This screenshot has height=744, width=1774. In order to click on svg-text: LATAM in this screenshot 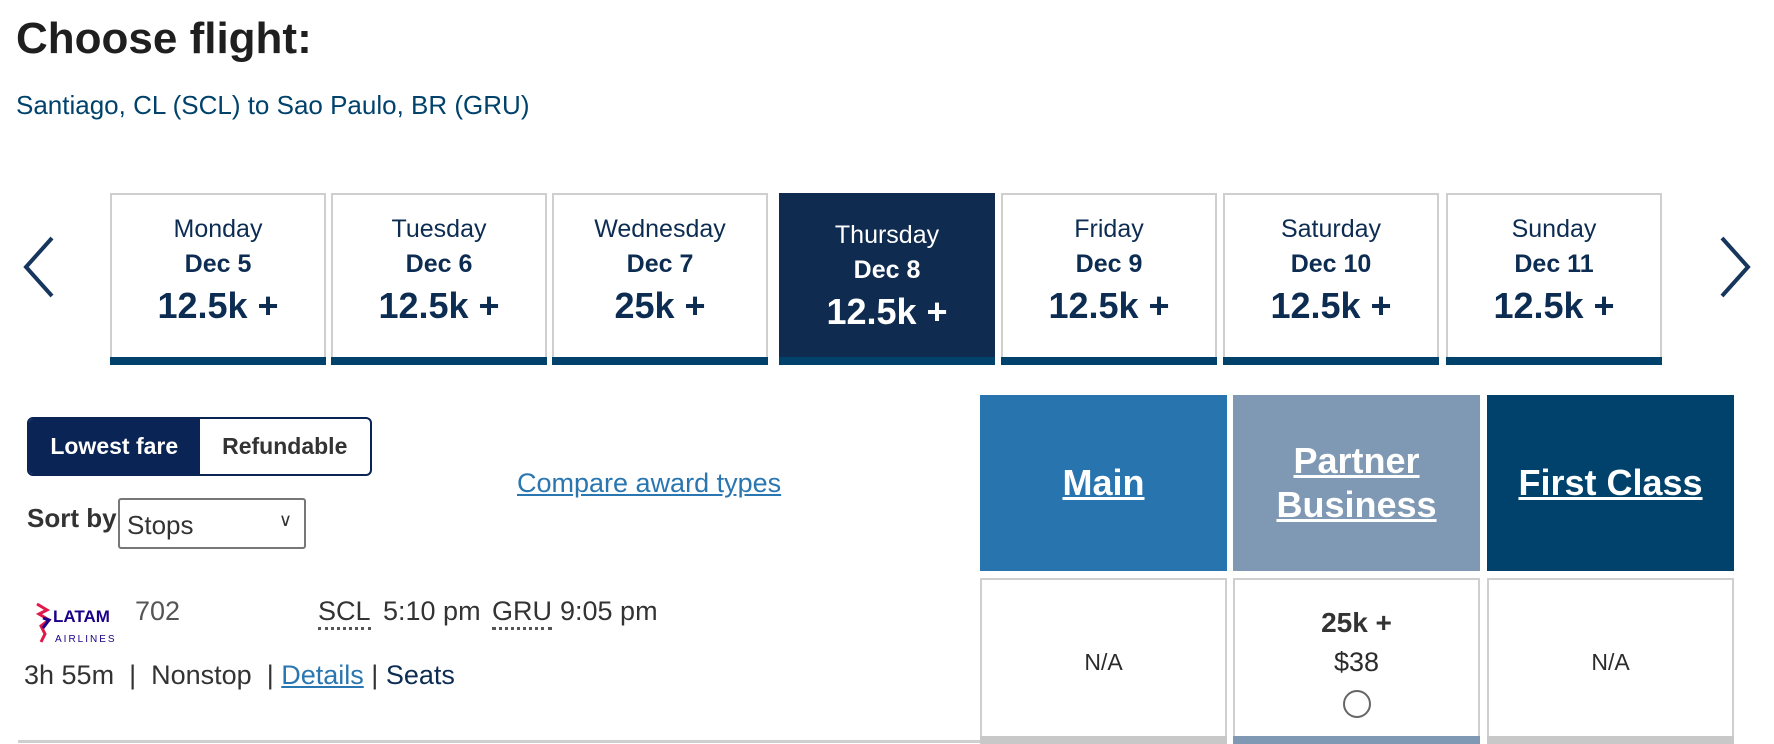, I will do `click(81, 616)`.